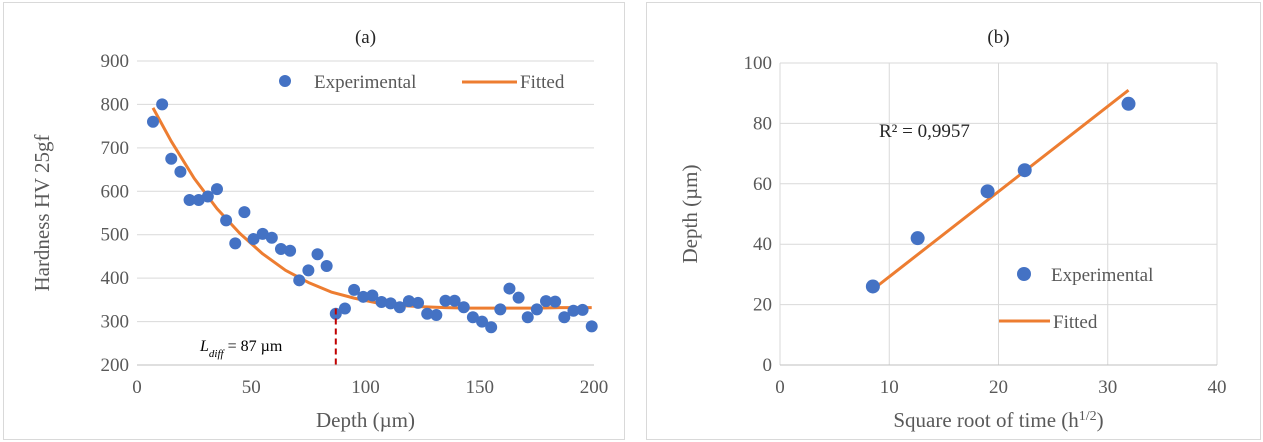 Image resolution: width=1263 pixels, height=442 pixels. Describe the element at coordinates (115, 322) in the screenshot. I see `y-tick-label: 300` at that location.